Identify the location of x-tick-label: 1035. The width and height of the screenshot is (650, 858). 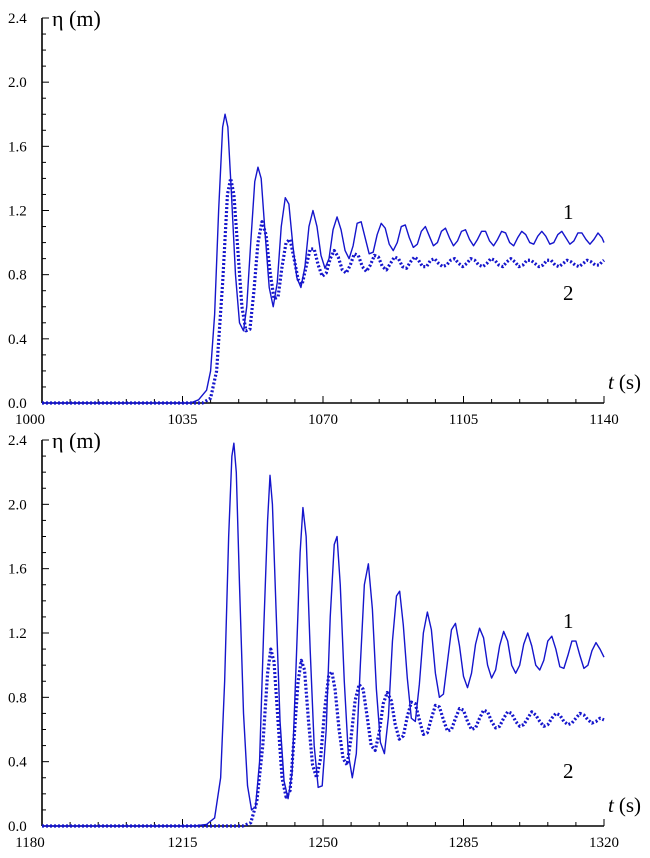
(183, 420).